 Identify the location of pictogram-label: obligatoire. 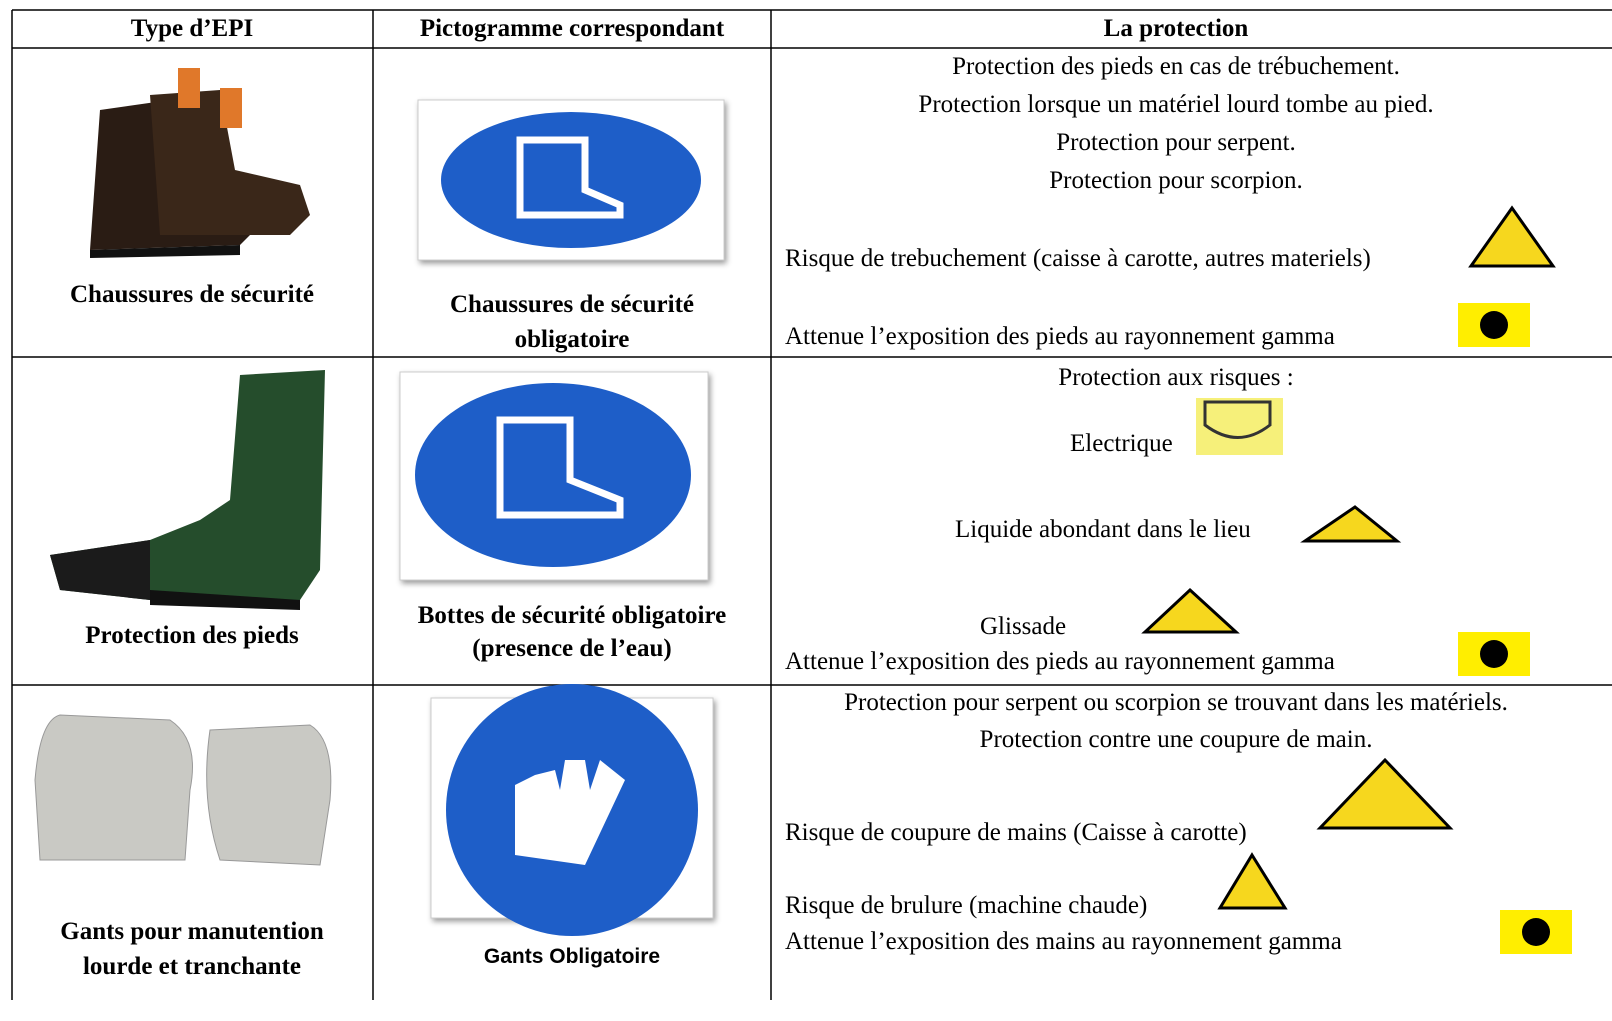
(572, 339).